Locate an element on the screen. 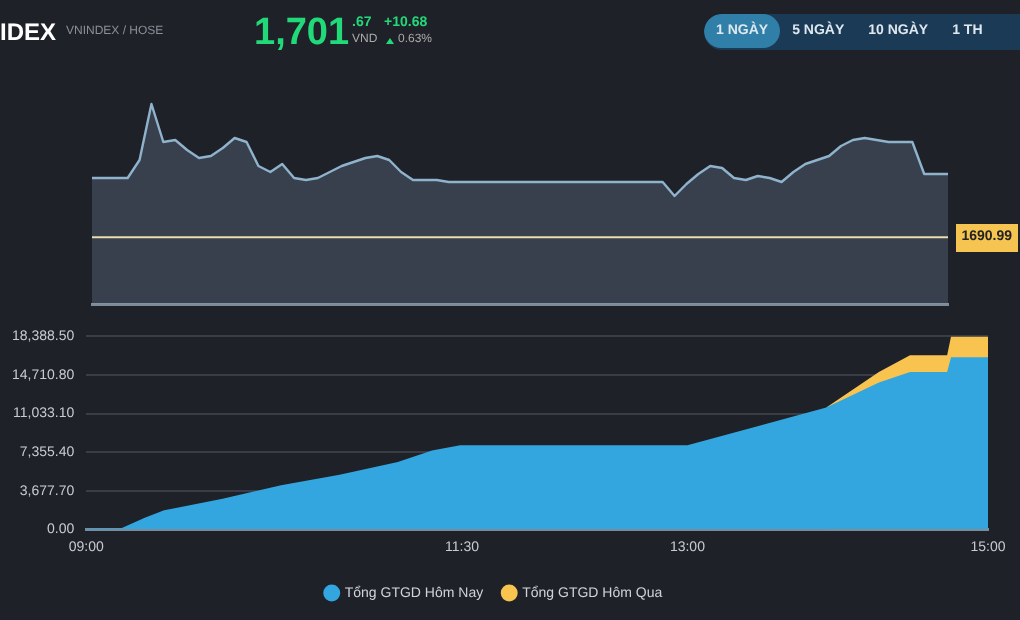 The height and width of the screenshot is (620, 1020). text: IDEX is located at coordinates (28, 32).